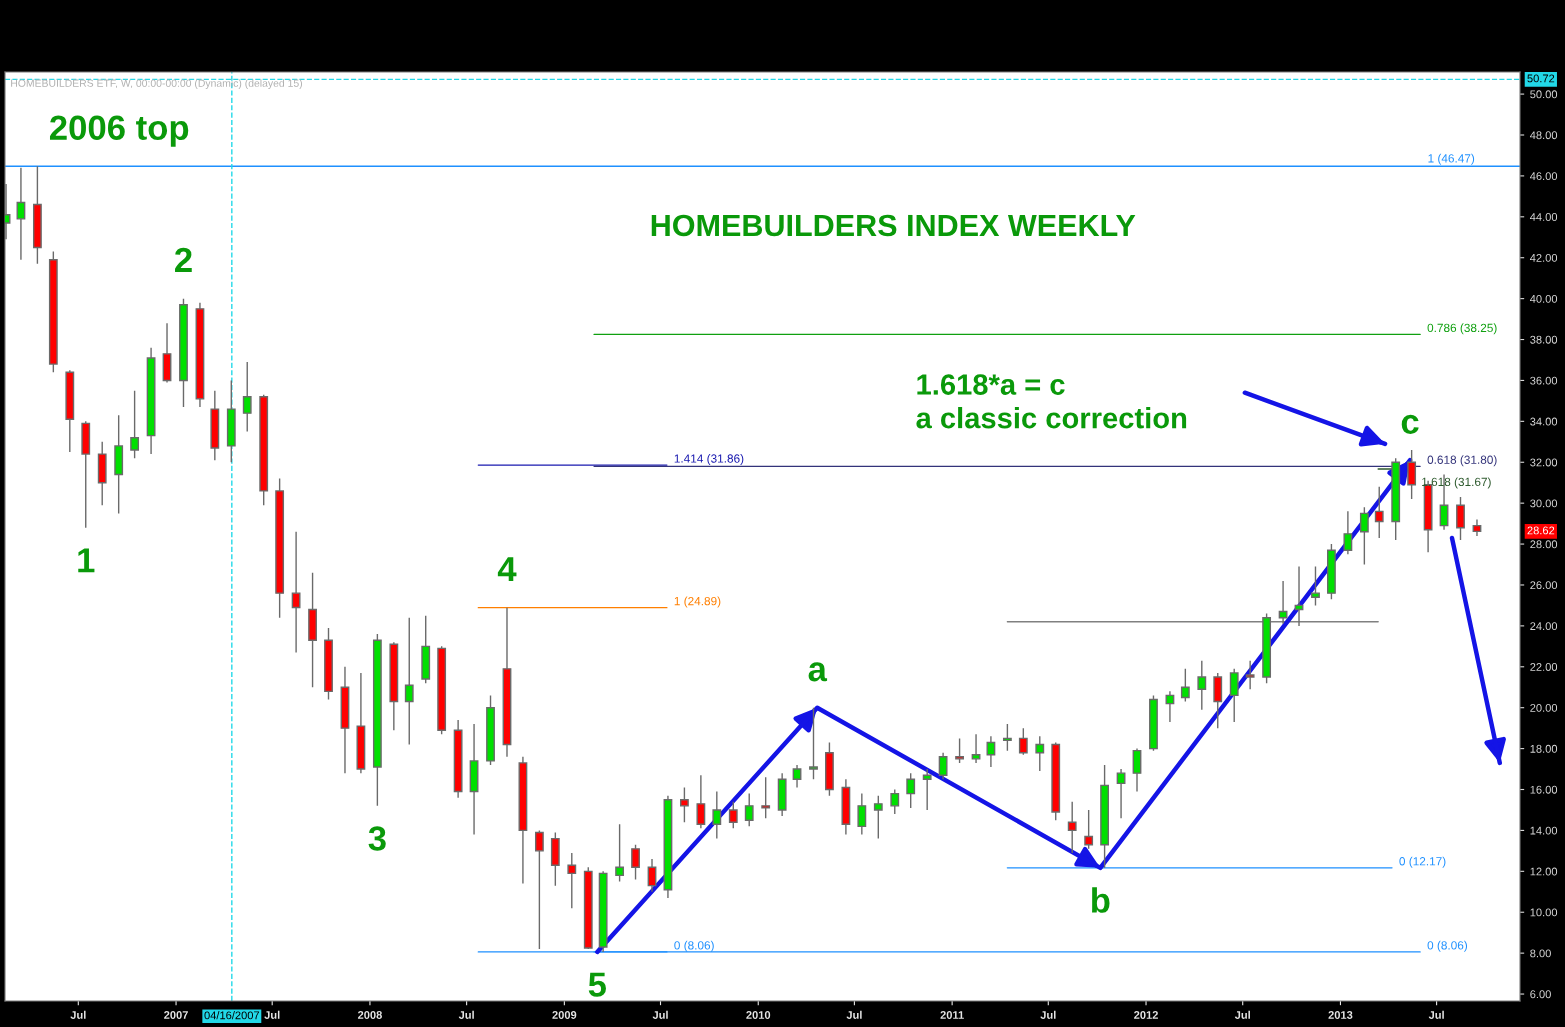 Image resolution: width=1565 pixels, height=1027 pixels. I want to click on annotation: b, so click(1101, 900).